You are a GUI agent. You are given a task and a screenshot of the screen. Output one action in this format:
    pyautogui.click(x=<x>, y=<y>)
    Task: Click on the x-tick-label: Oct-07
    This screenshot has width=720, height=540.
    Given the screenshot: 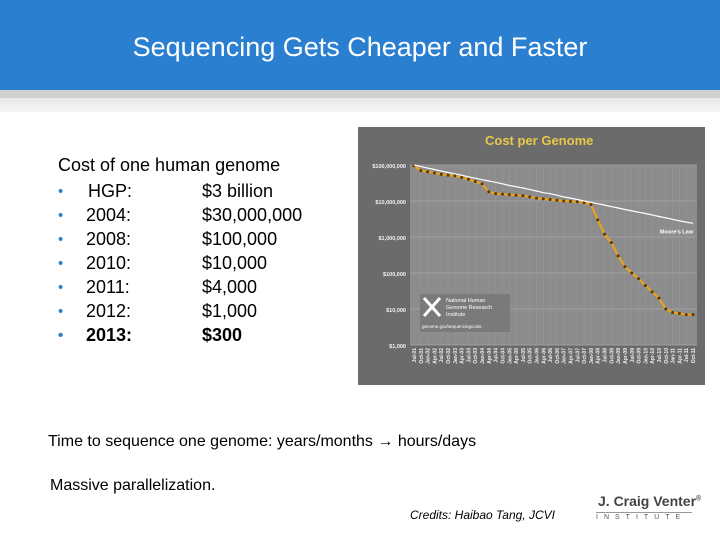 What is the action you would take?
    pyautogui.click(x=585, y=356)
    